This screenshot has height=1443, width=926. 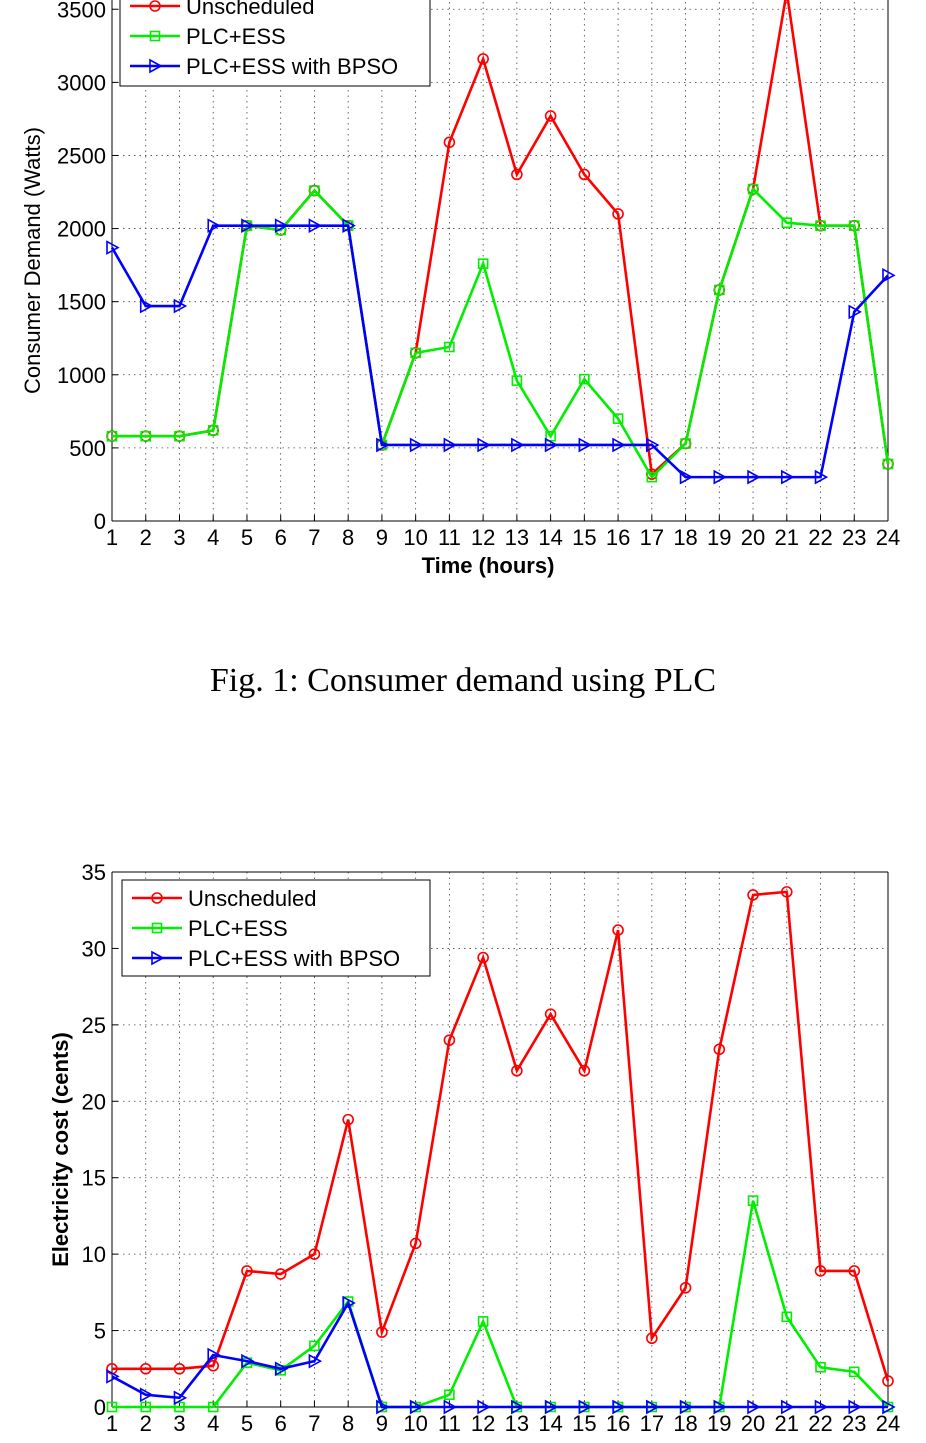 What do you see at coordinates (247, 537) in the screenshot?
I see `x-tick-label: 5` at bounding box center [247, 537].